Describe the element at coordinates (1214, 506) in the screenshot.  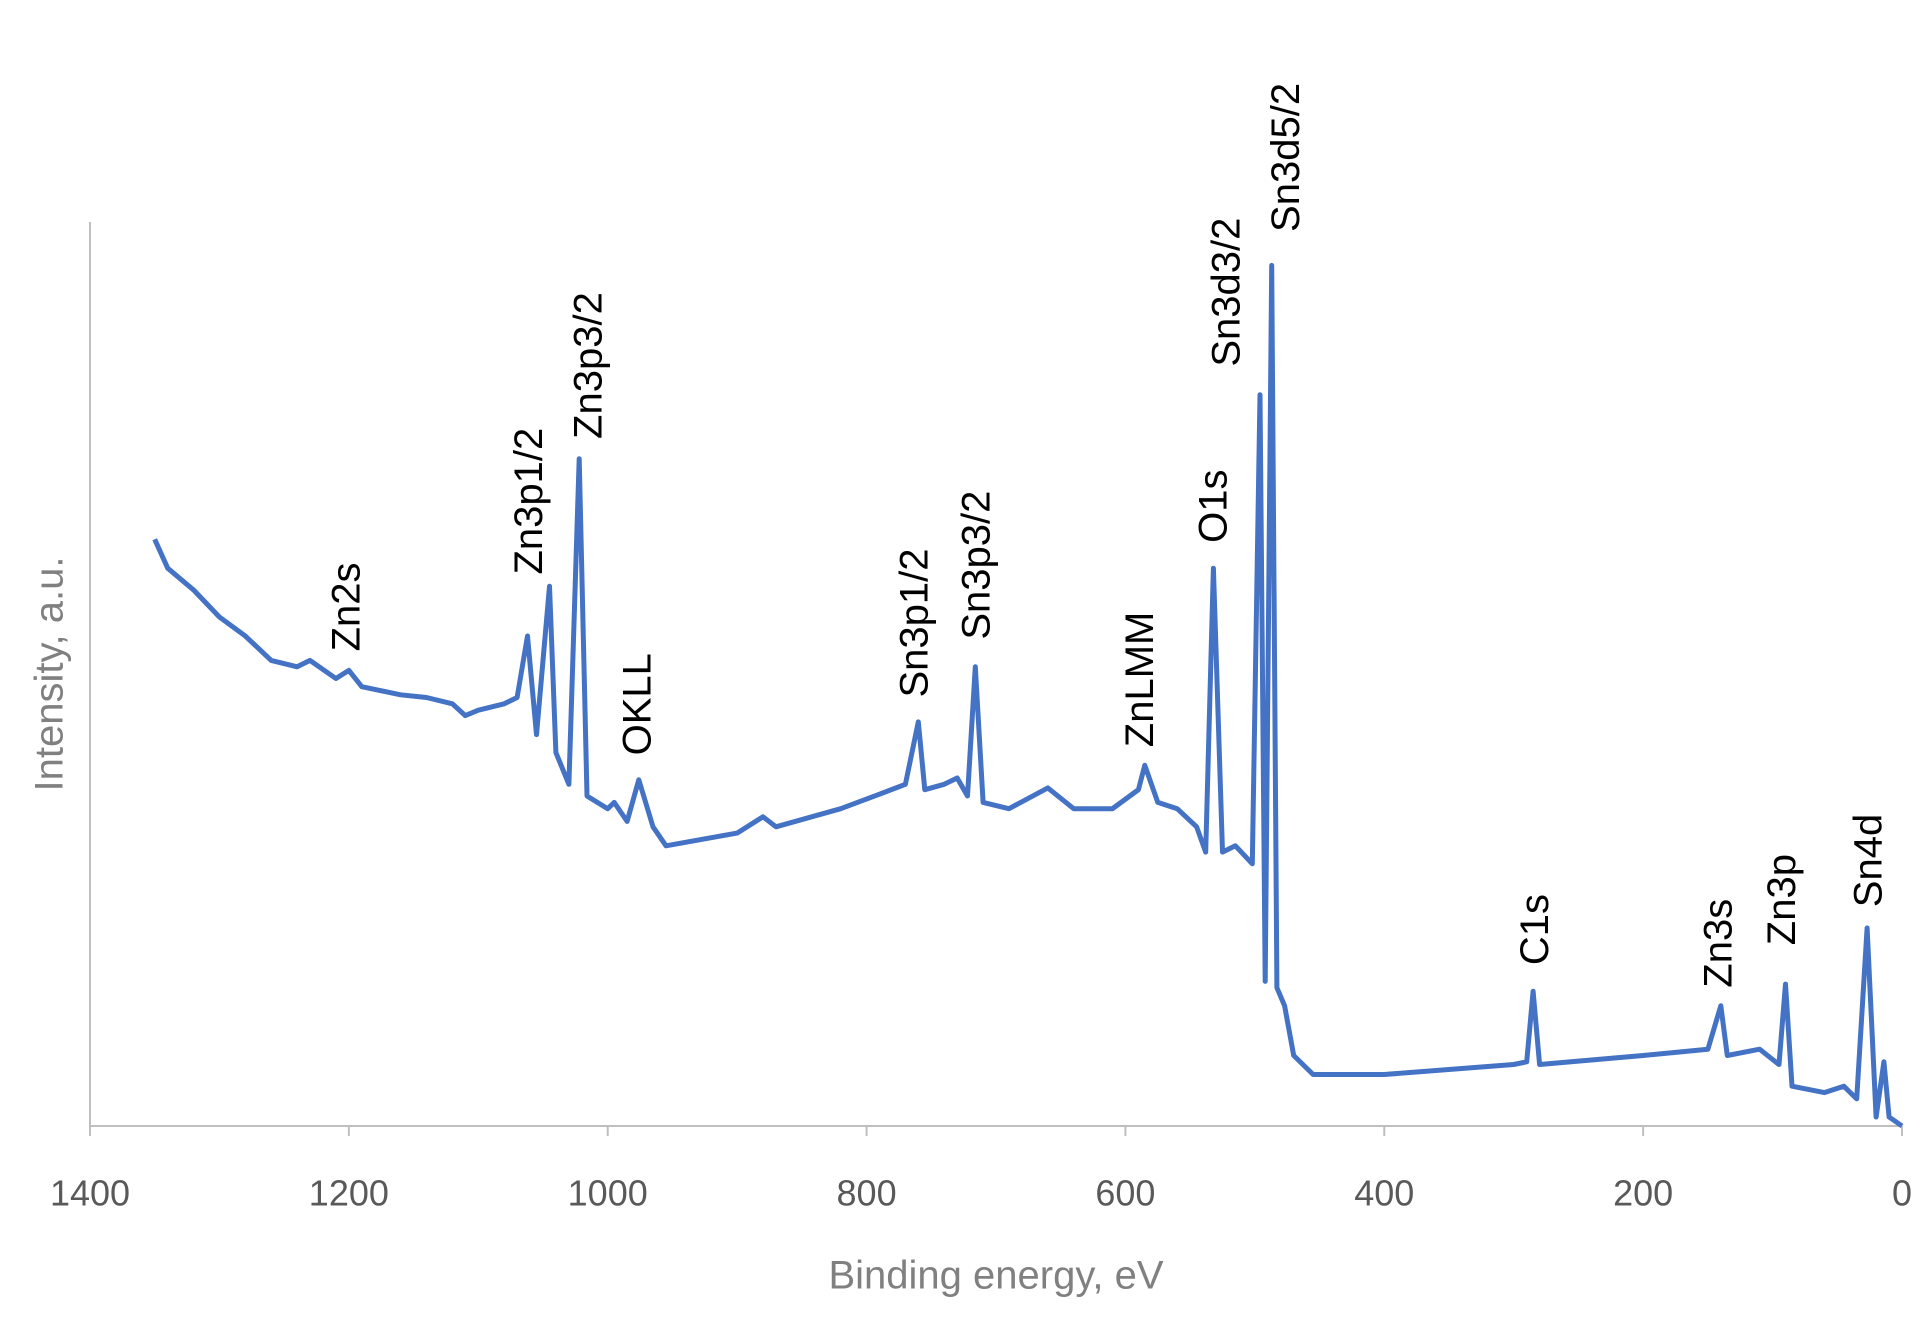
I see `peak-label: O1s` at that location.